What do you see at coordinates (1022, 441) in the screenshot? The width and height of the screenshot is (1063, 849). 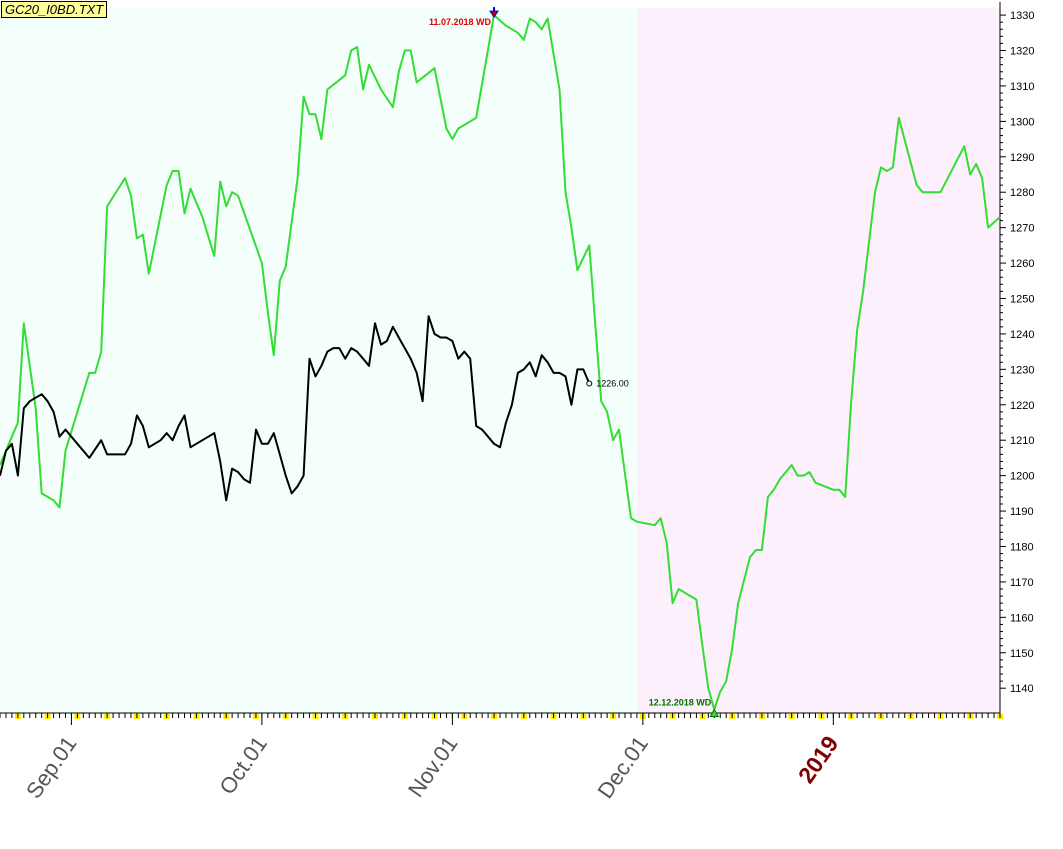 I see `y-tick-label: 1210` at bounding box center [1022, 441].